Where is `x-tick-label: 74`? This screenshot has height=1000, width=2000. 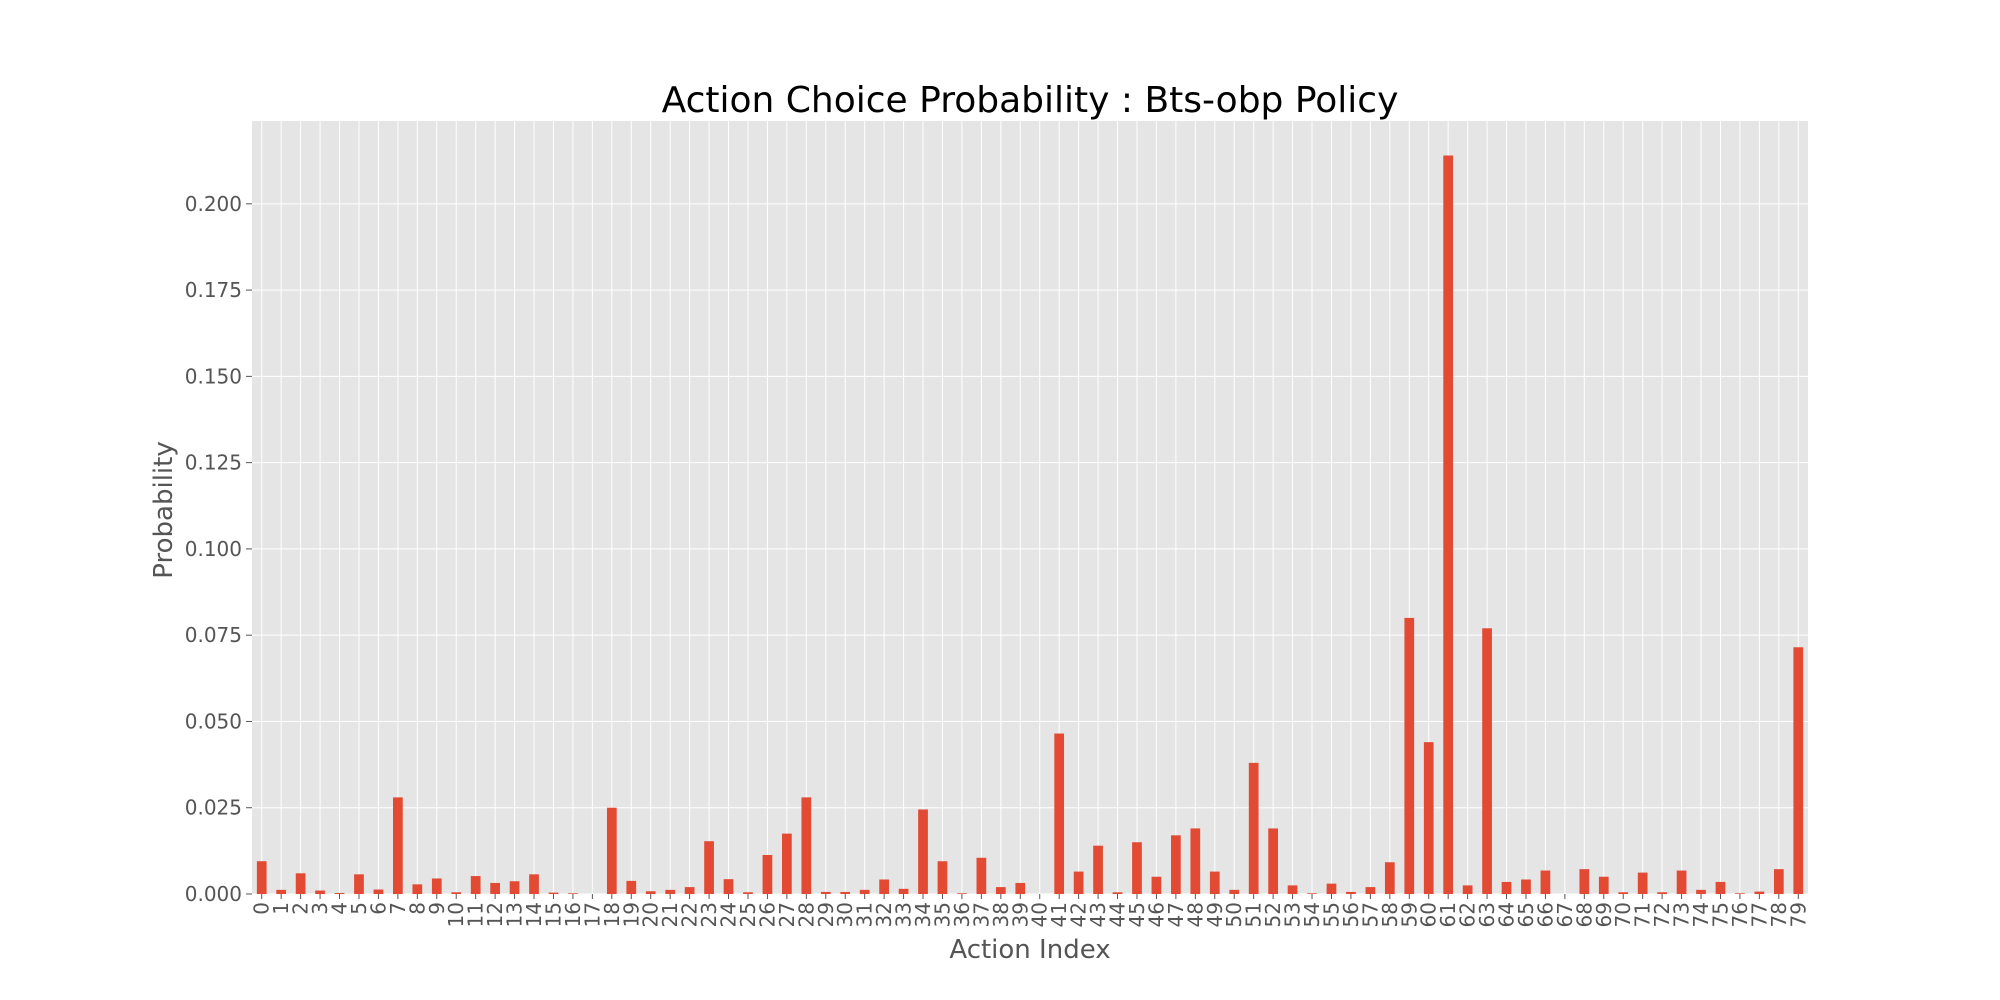
x-tick-label: 74 is located at coordinates (1701, 914).